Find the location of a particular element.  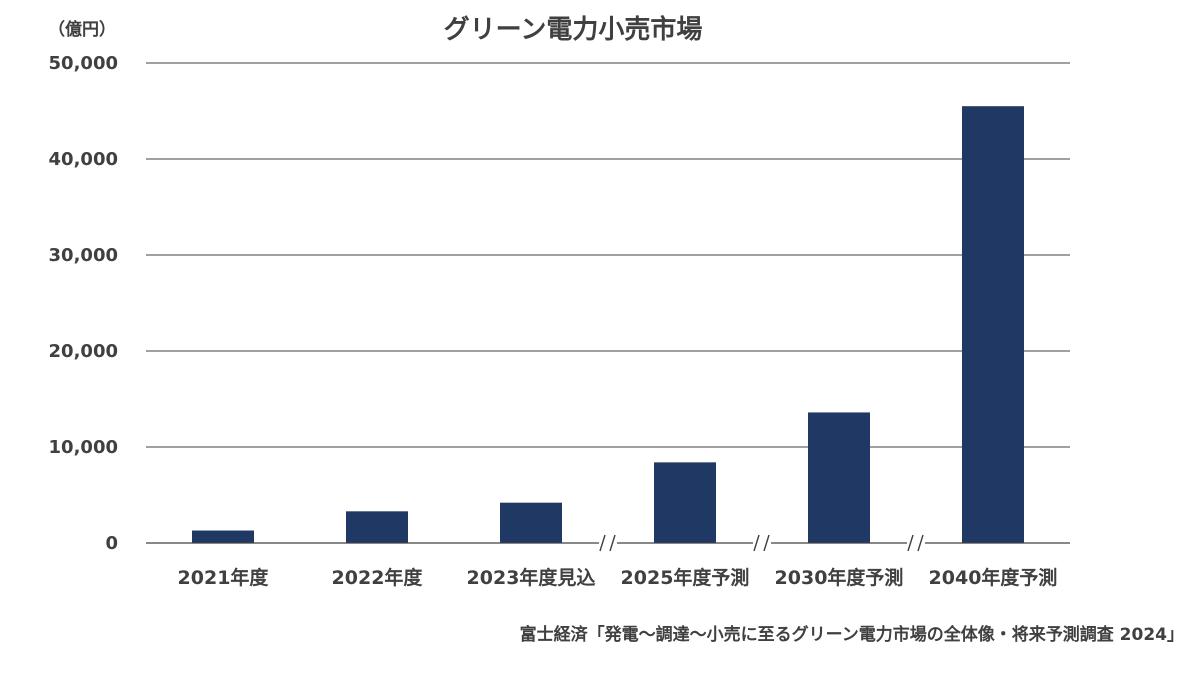

y-tick-label: 0 is located at coordinates (111, 543).